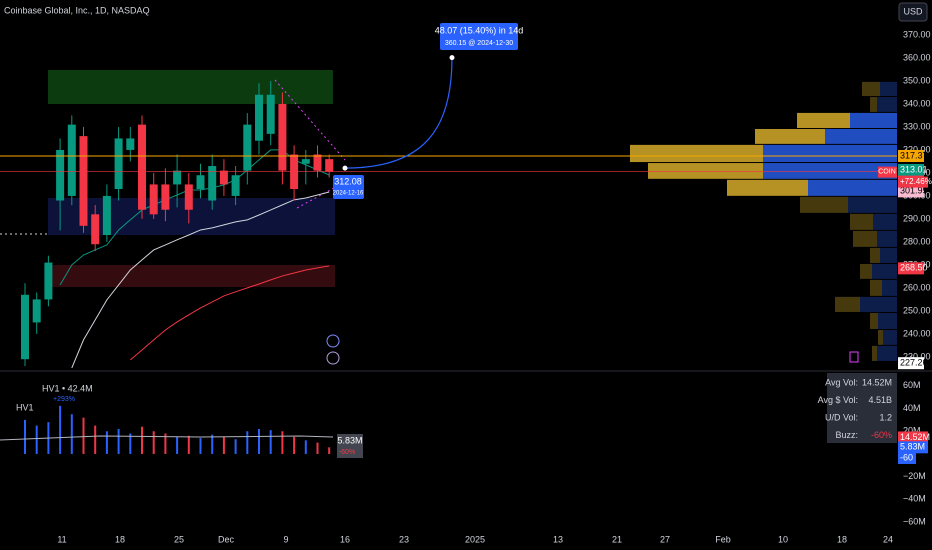  I want to click on x-tick-label: 18, so click(842, 539).